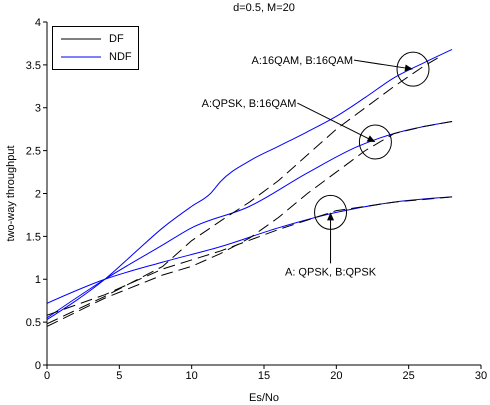 The width and height of the screenshot is (490, 405). What do you see at coordinates (264, 398) in the screenshot?
I see `x-axis-title: Es/No` at bounding box center [264, 398].